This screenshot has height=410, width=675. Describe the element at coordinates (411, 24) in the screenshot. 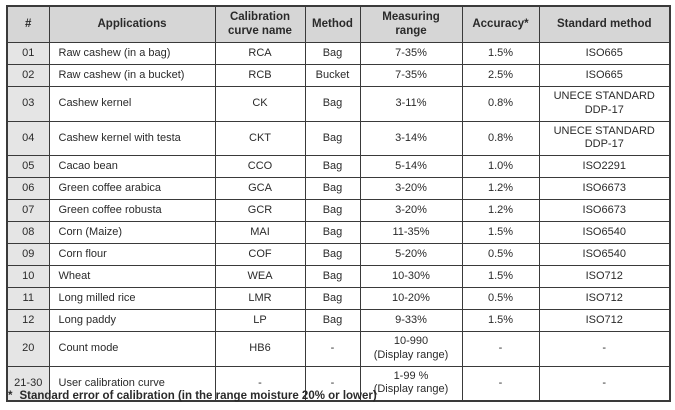

I see `col-header-measuring-range: Measuring range` at that location.